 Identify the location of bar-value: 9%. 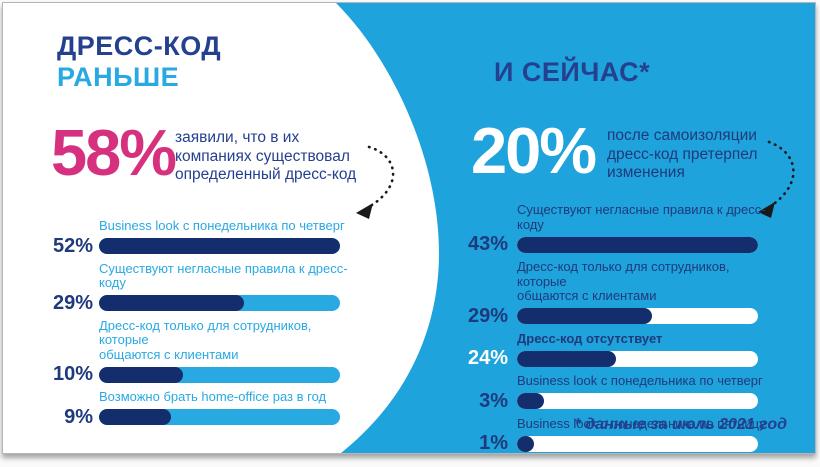
(78, 416).